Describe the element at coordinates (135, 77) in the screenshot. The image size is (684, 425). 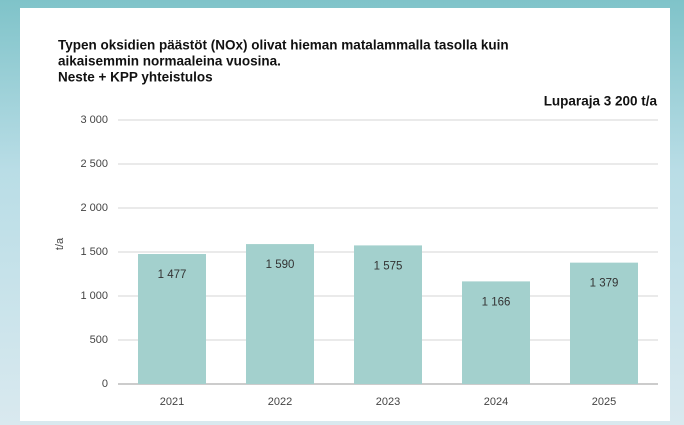
I see `chart-subtitle: Neste + KPP yhteistulos` at that location.